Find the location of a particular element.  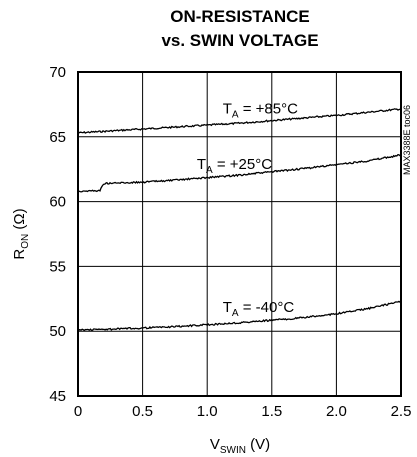

series-label-2: TA = -40°C is located at coordinates (259, 309).